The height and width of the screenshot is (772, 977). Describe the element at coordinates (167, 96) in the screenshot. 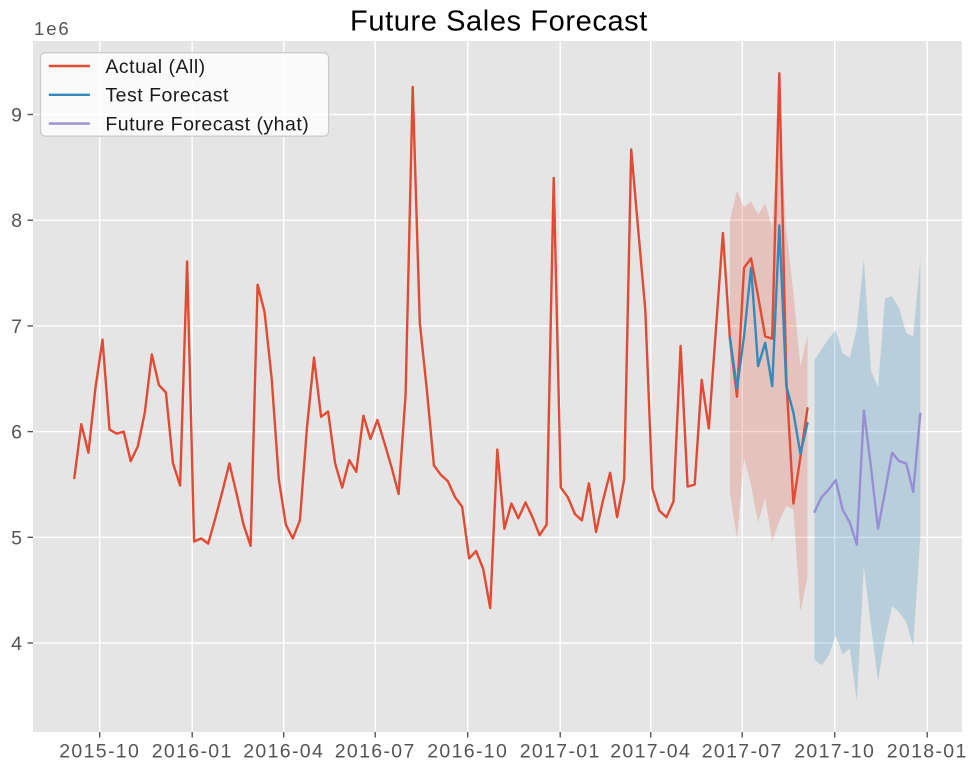

I see `svg-text: Test Forecast` at that location.